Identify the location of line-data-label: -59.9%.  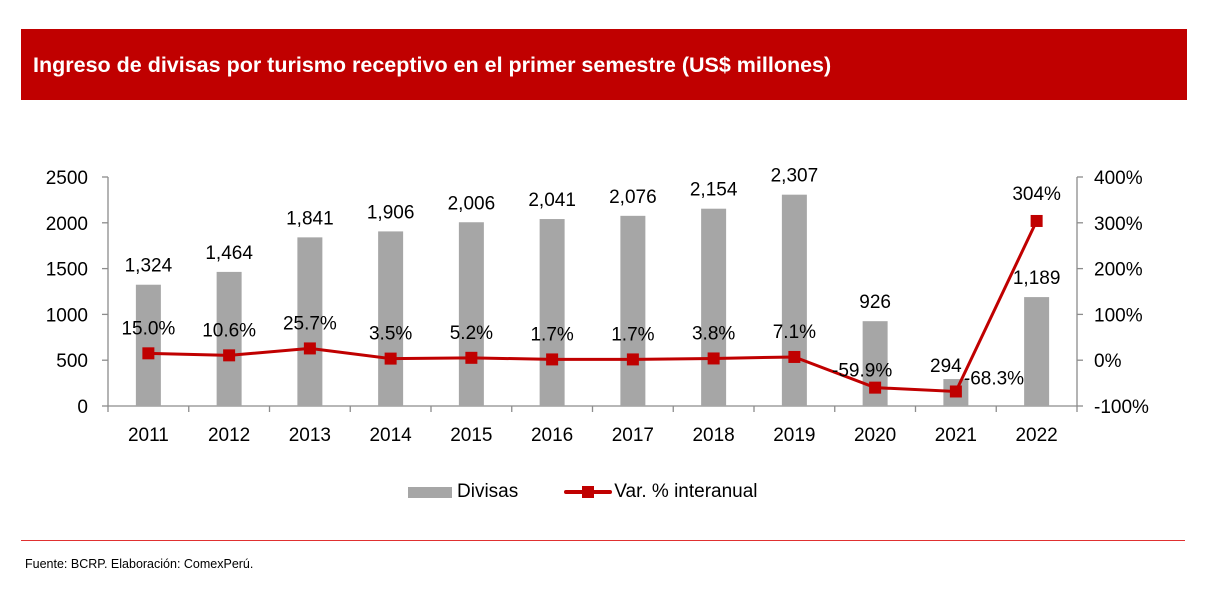
(862, 371).